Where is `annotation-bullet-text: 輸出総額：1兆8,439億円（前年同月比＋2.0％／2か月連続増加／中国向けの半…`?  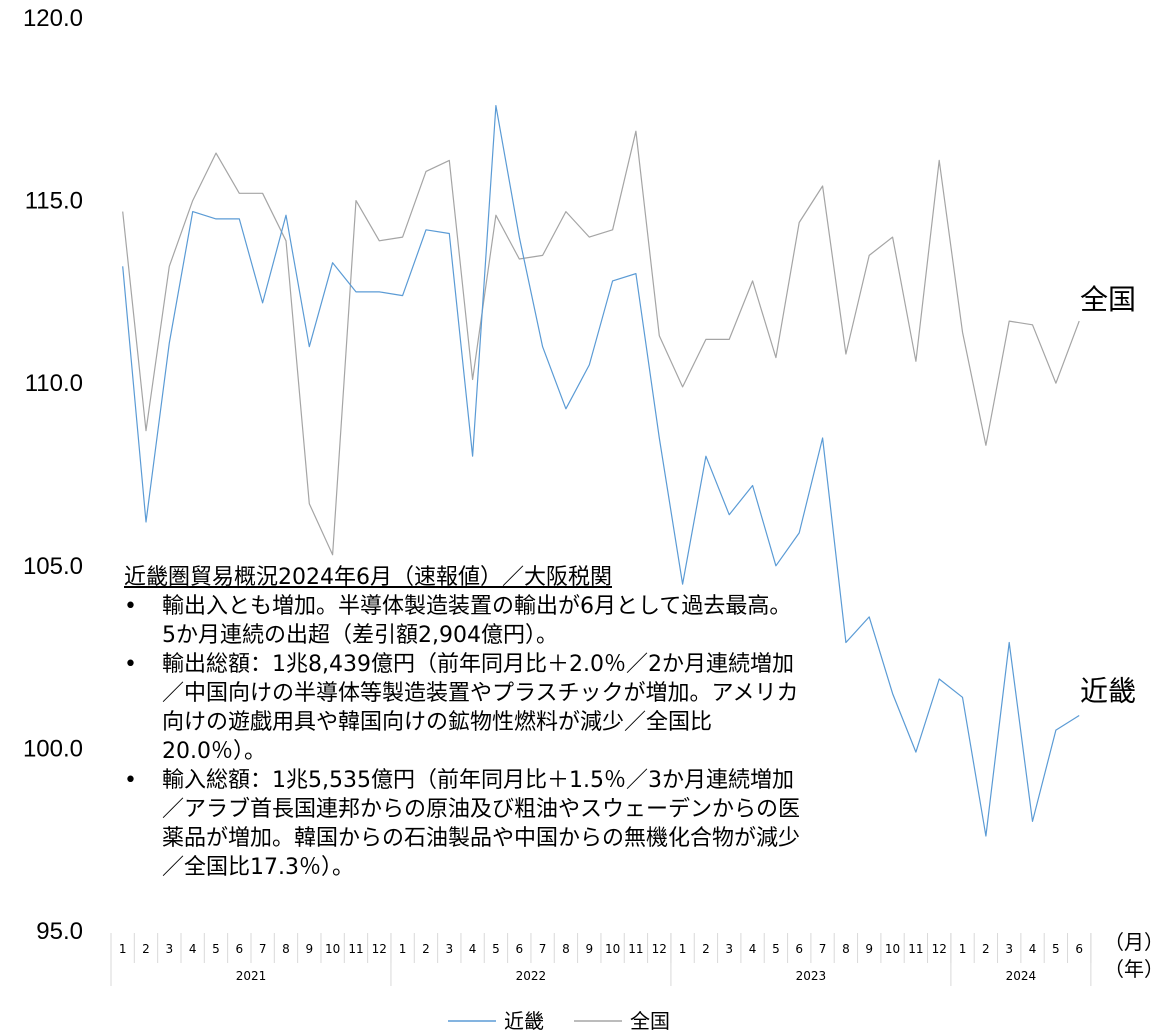
annotation-bullet-text: 輸出総額：1兆8,439億円（前年同月比＋2.0％／2か月連続増加／中国向けの半… is located at coordinates (480, 708).